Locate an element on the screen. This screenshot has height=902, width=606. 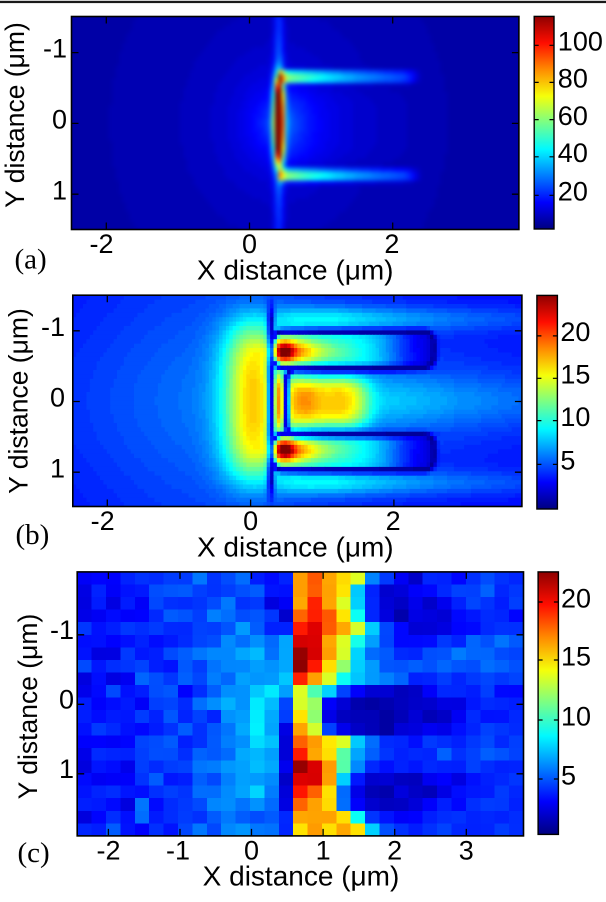
svg-text: (c) is located at coordinates (34, 853).